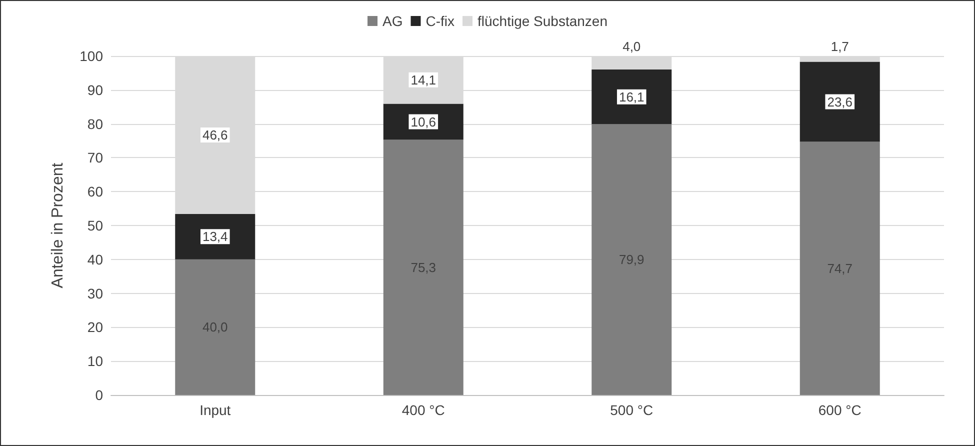 The height and width of the screenshot is (446, 975). What do you see at coordinates (543, 21) in the screenshot?
I see `legend-label: flüchtige Substanzen` at bounding box center [543, 21].